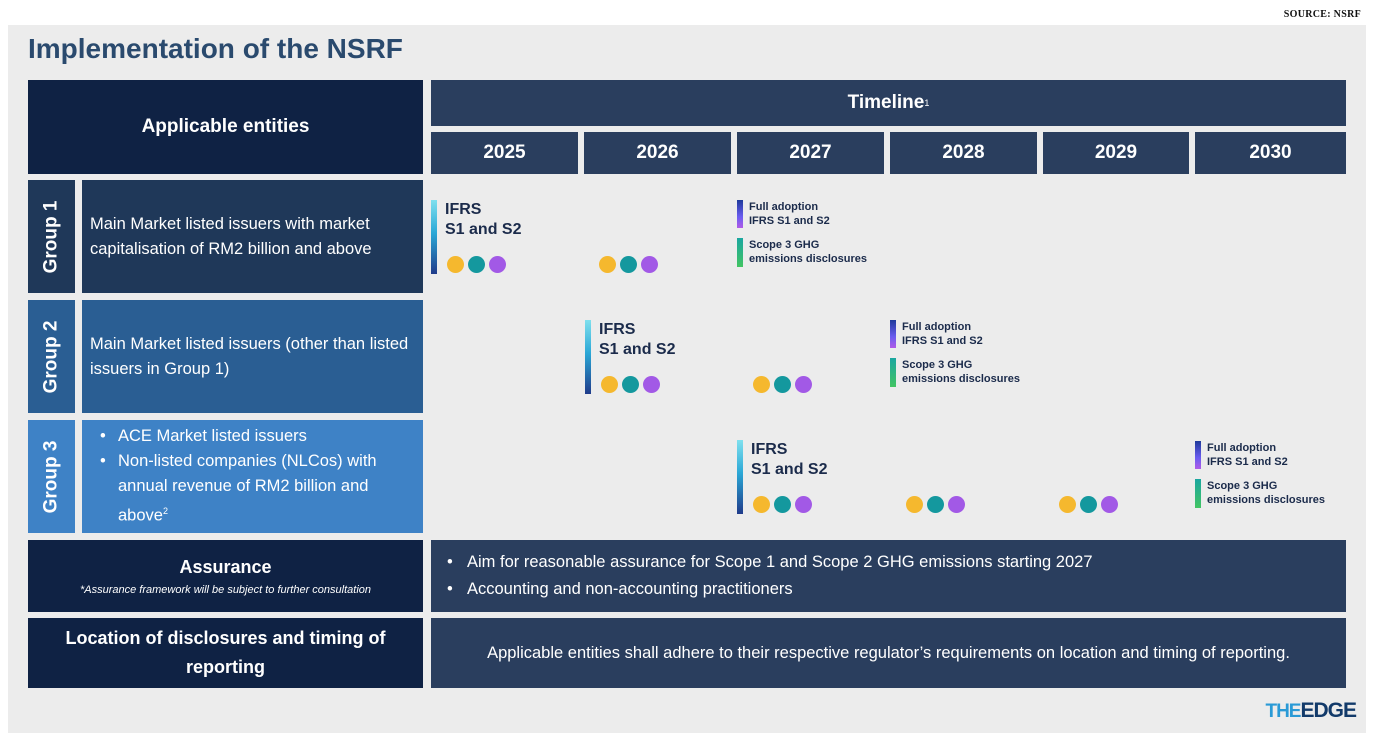 This screenshot has width=1375, height=741. What do you see at coordinates (810, 153) in the screenshot?
I see `year-2027: 2027` at bounding box center [810, 153].